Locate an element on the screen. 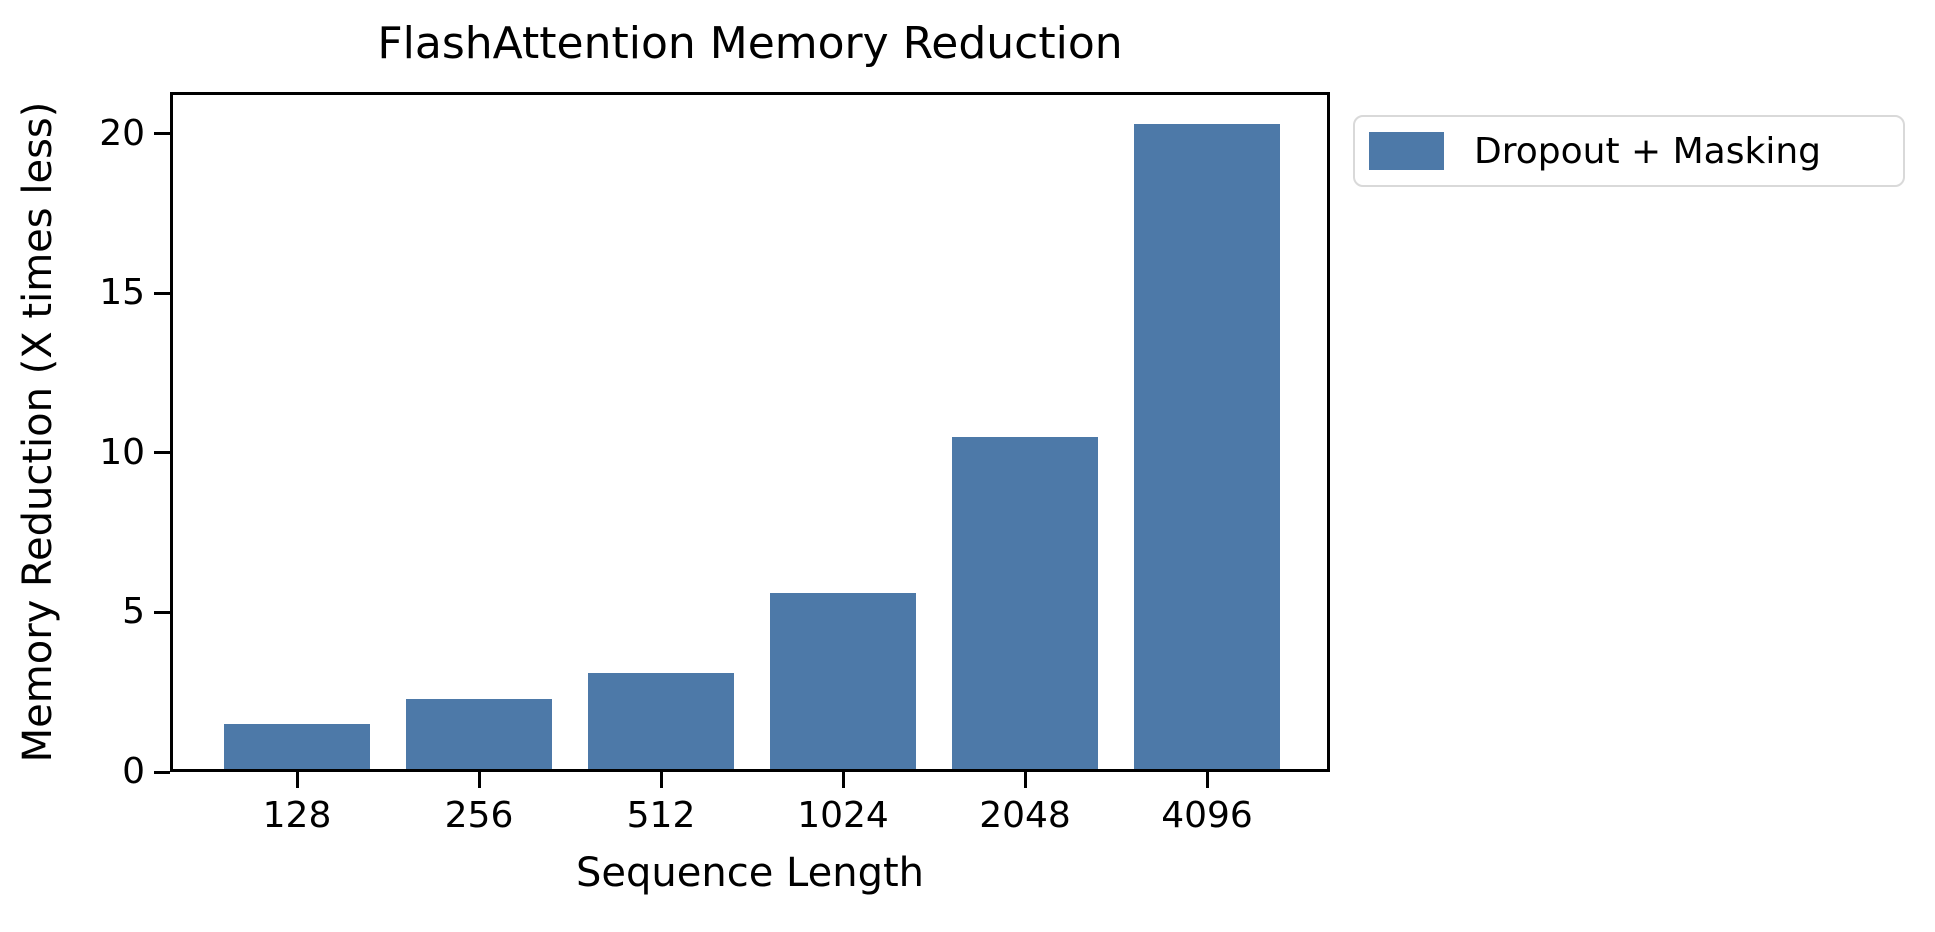  axis-spine-top is located at coordinates (750, 93).